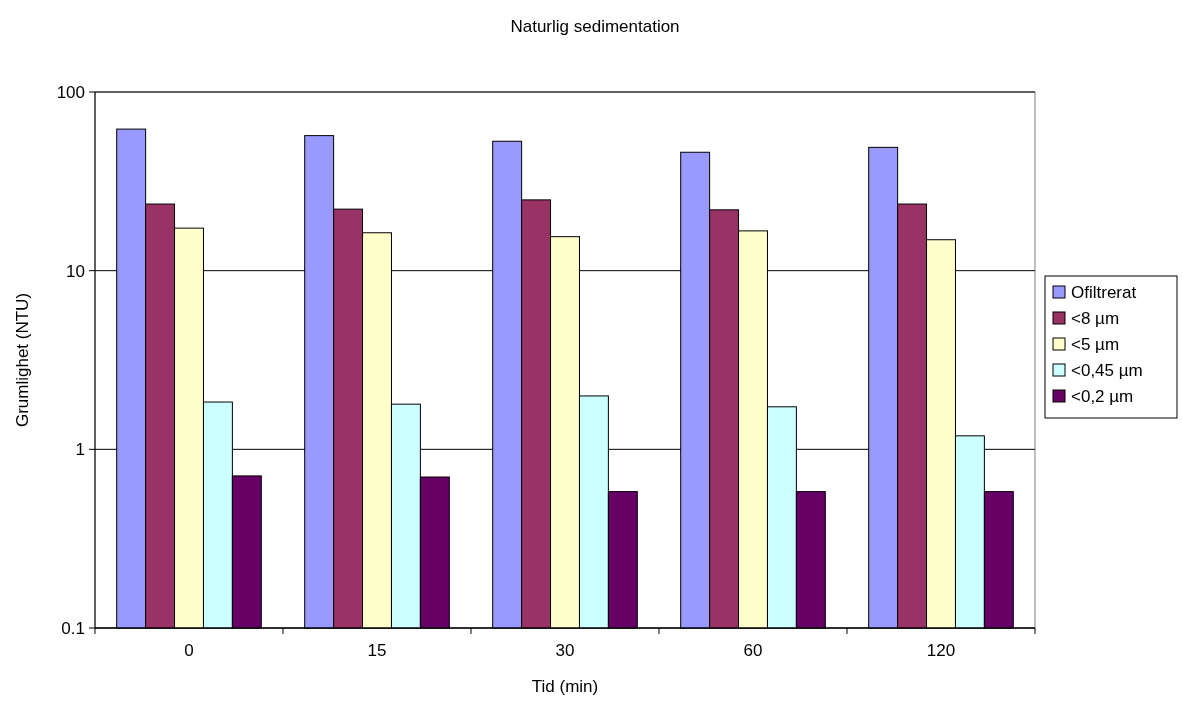 The width and height of the screenshot is (1182, 711). Describe the element at coordinates (80, 450) in the screenshot. I see `y-tick-label: 1` at that location.